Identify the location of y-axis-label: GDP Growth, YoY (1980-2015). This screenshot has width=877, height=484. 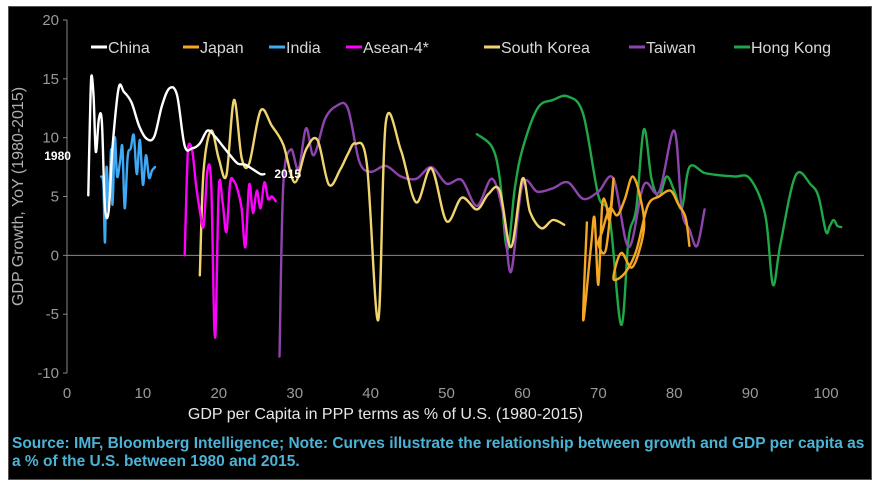
(18, 196).